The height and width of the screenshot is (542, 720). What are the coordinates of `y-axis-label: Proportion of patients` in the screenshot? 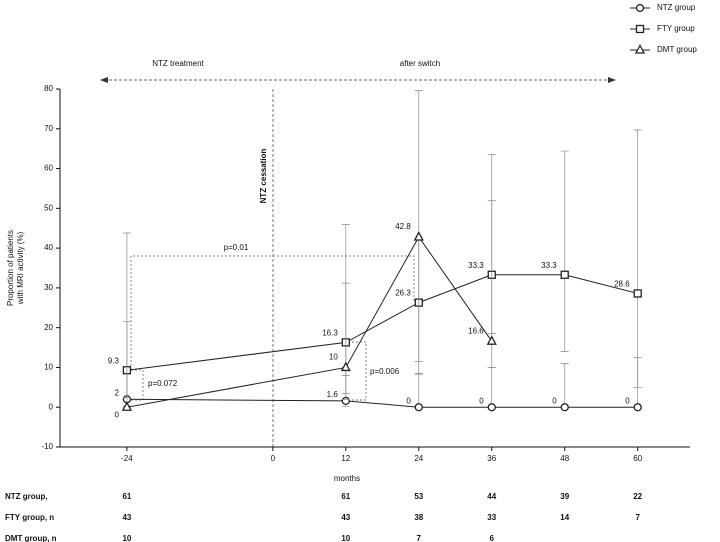 It's located at (10, 268).